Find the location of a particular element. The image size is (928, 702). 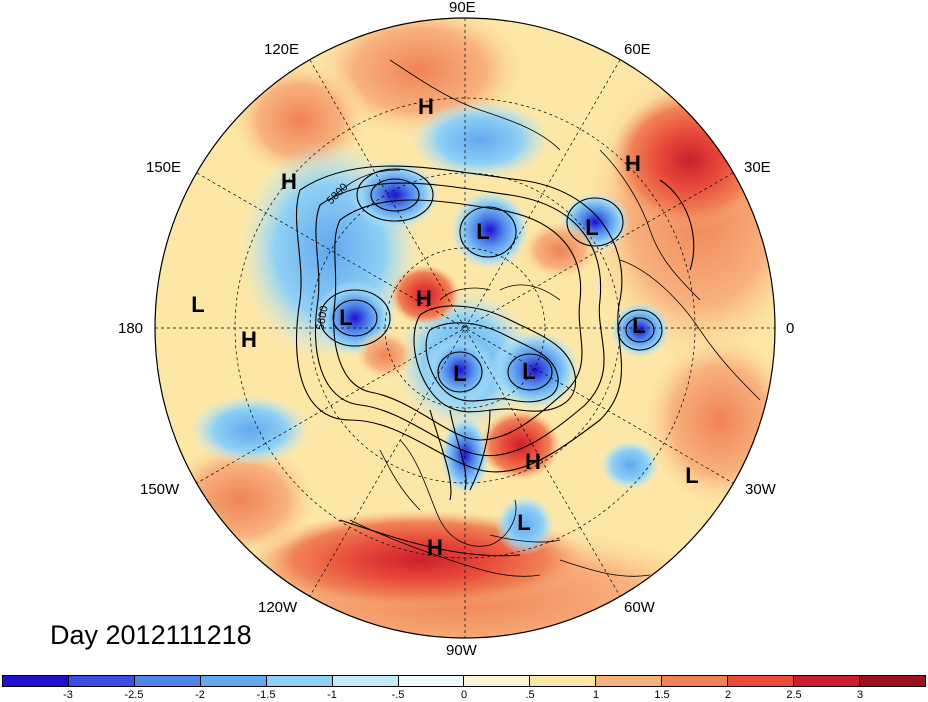

colorbar is located at coordinates (464, 681).